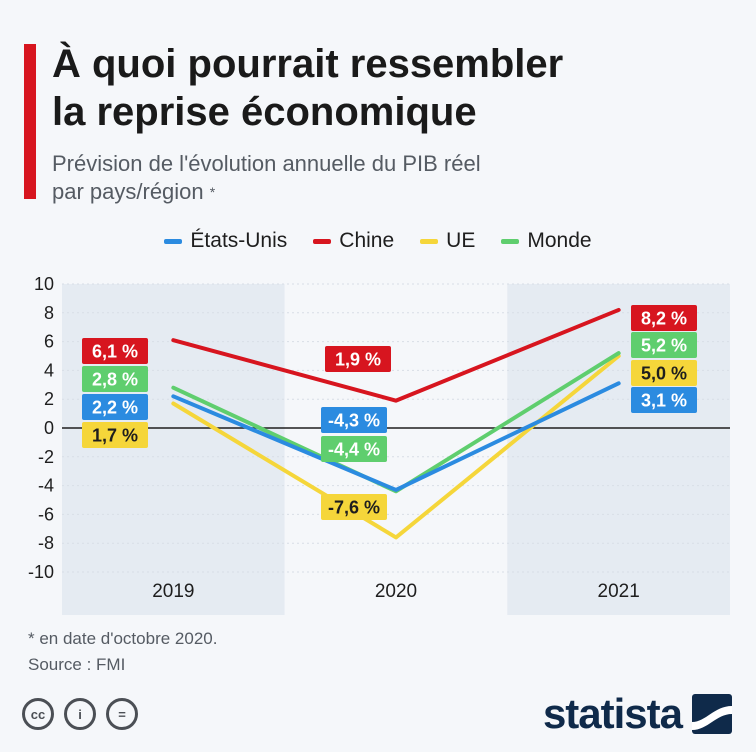 This screenshot has height=752, width=756. Describe the element at coordinates (396, 591) in the screenshot. I see `x-tick-label: 2020` at that location.